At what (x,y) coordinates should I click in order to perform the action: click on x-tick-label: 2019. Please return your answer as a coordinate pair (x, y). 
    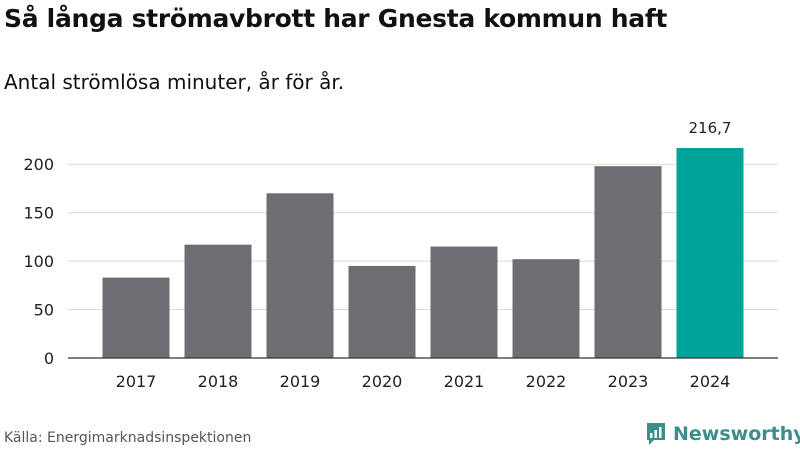
    Looking at the image, I should click on (300, 381).